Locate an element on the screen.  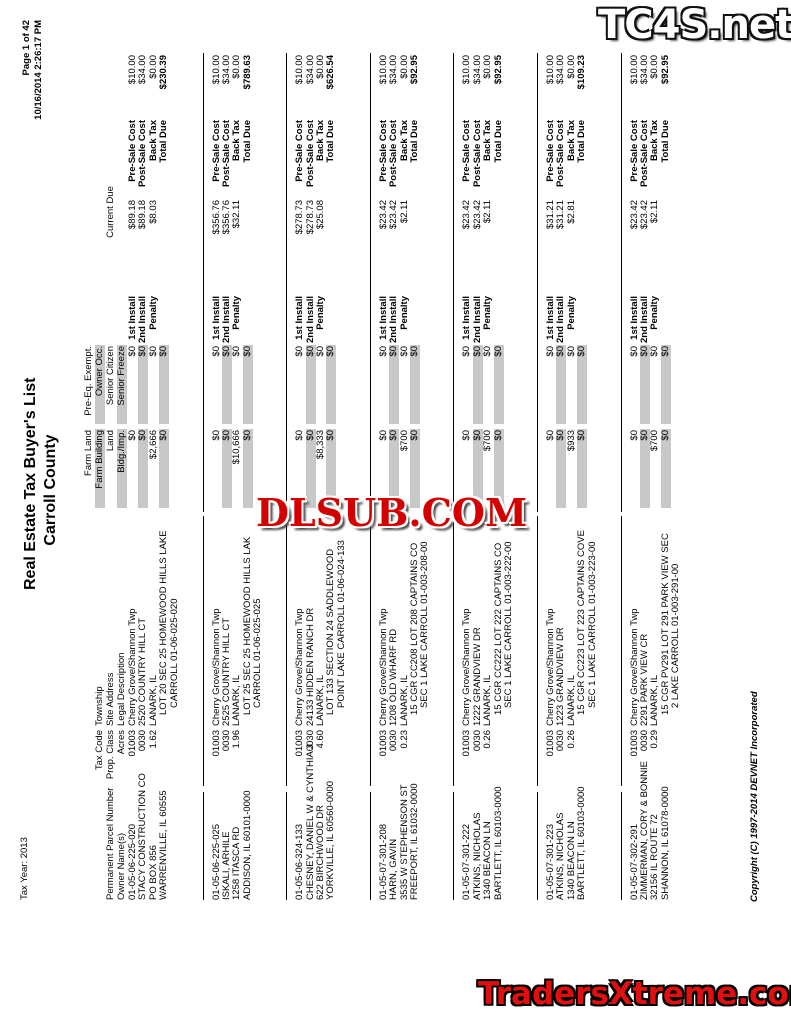
total-due: $109.23 is located at coordinates (582, 72).